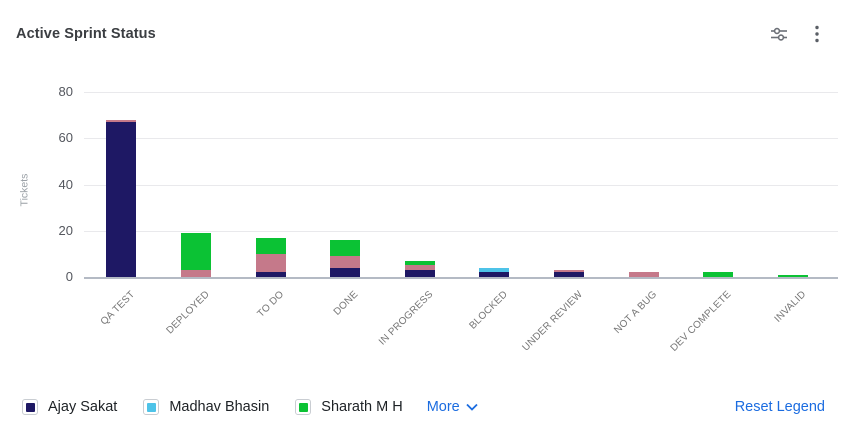  I want to click on legend-item: Madhav Bhasin, so click(206, 407).